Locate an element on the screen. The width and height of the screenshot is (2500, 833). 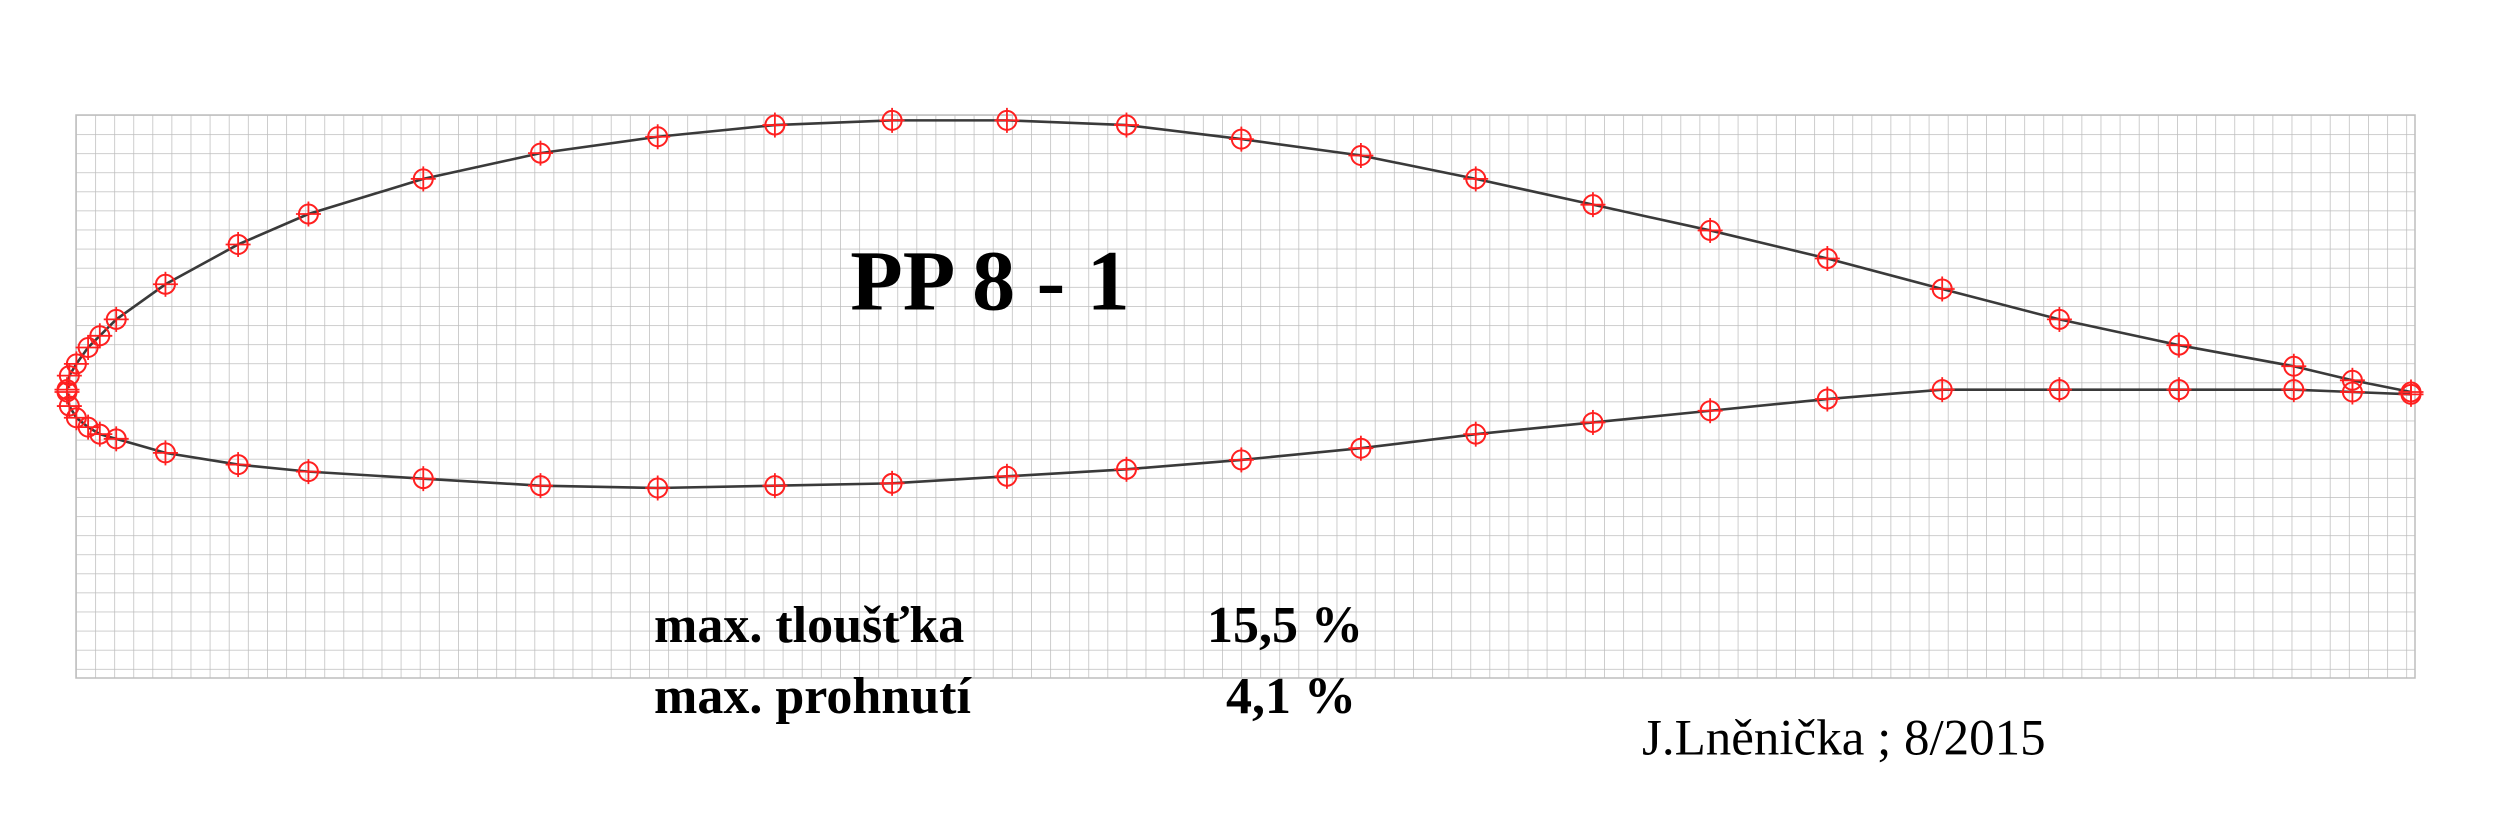
annotation: 15,5 % is located at coordinates (1285, 625).